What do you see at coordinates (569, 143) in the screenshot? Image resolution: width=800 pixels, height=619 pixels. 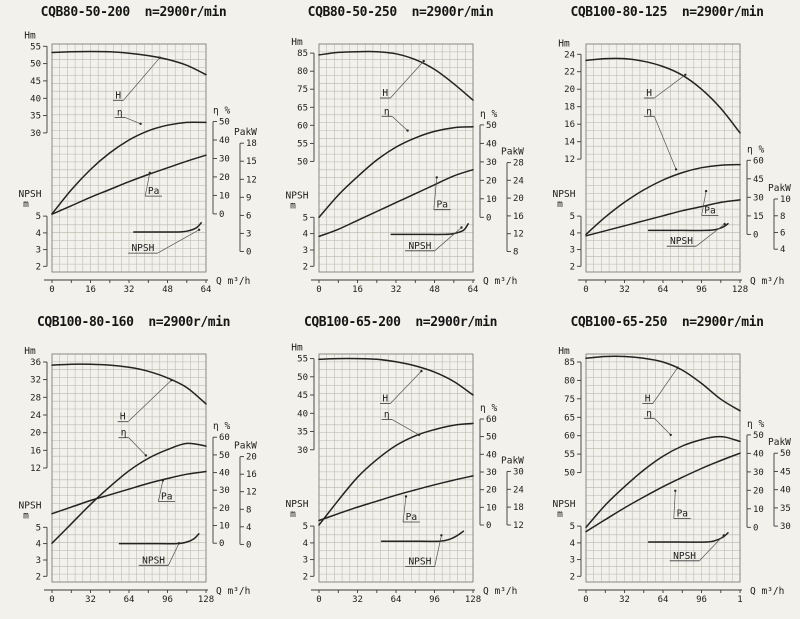 I see `hm-tick-label: 14` at bounding box center [569, 143].